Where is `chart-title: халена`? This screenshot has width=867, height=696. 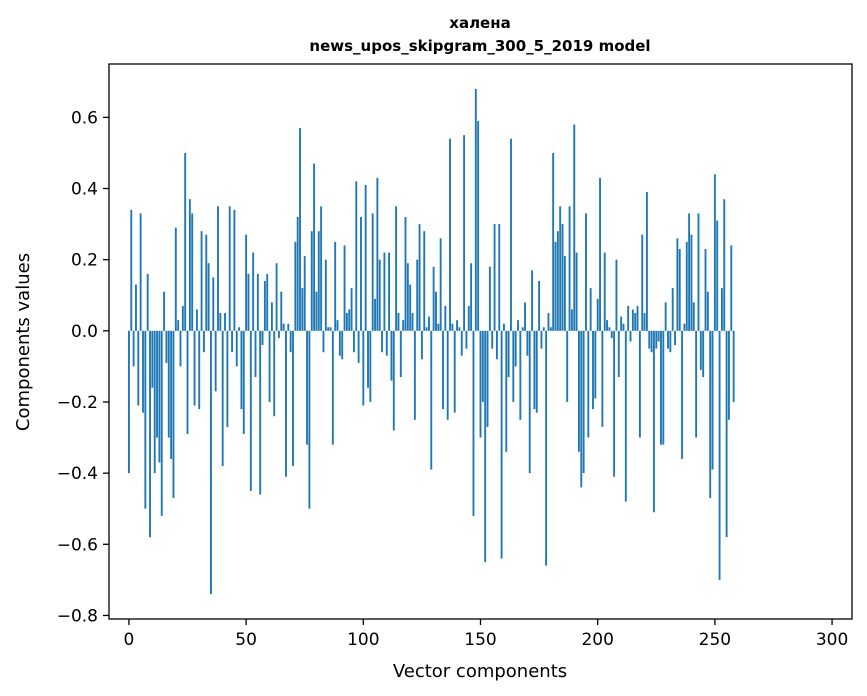 chart-title: халена is located at coordinates (479, 23).